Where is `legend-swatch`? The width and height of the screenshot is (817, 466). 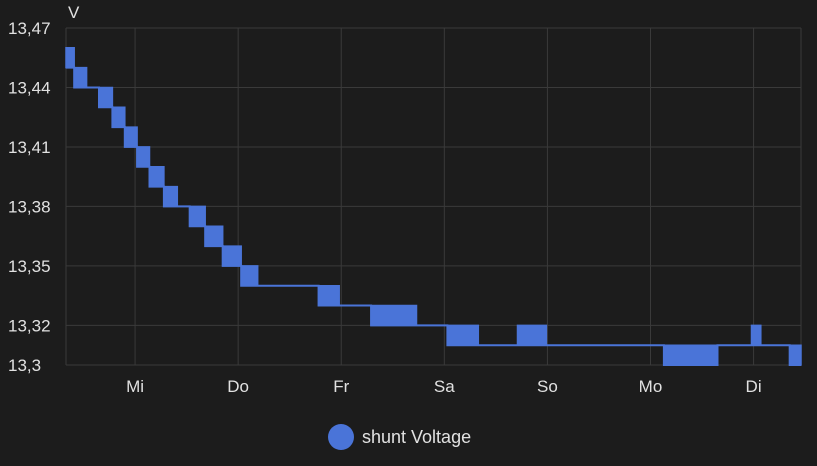 legend-swatch is located at coordinates (341, 437).